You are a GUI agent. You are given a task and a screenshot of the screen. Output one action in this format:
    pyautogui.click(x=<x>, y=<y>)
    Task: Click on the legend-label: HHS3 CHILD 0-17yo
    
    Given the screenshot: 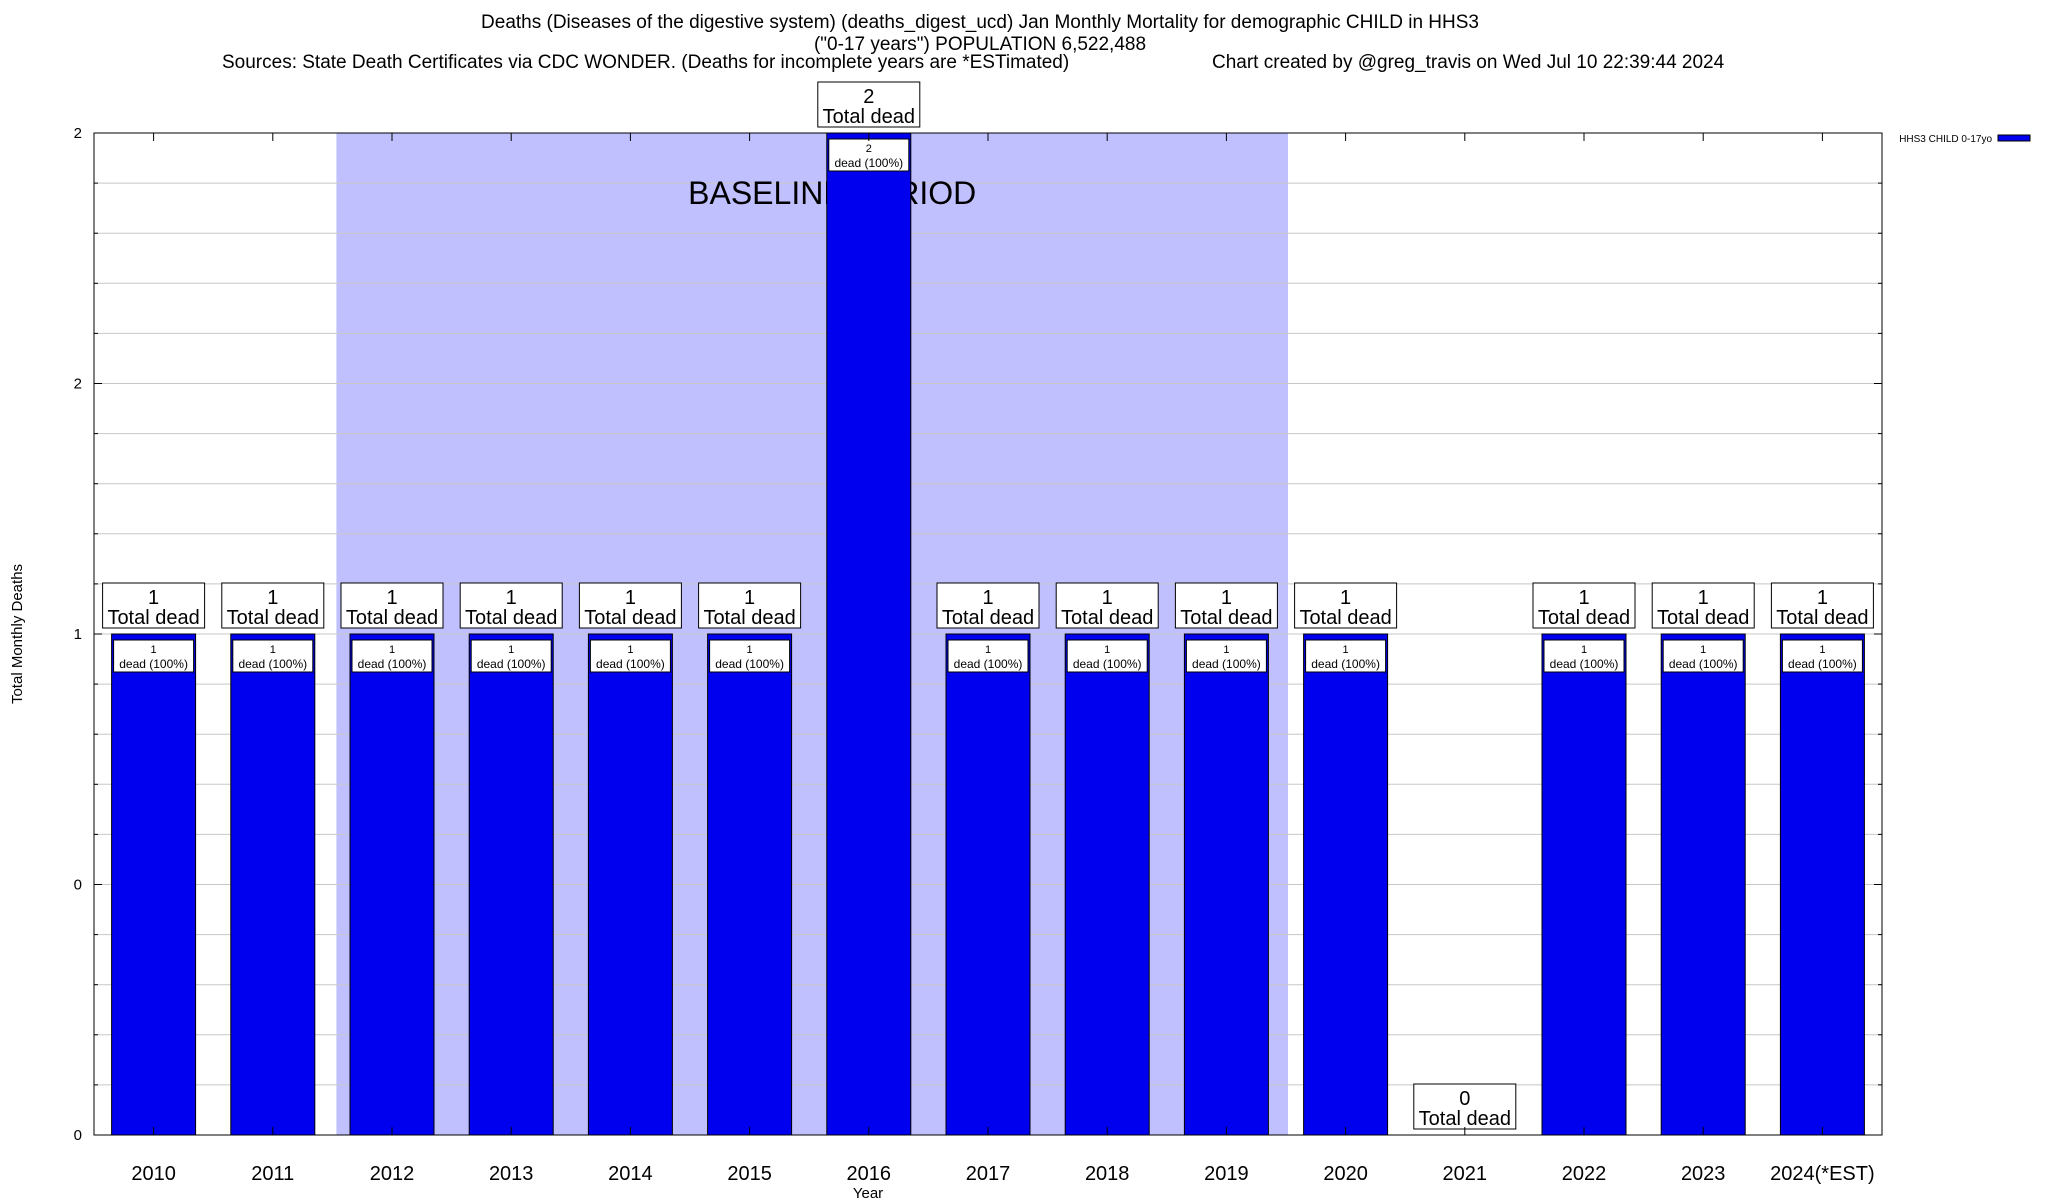 What is the action you would take?
    pyautogui.click(x=1945, y=139)
    